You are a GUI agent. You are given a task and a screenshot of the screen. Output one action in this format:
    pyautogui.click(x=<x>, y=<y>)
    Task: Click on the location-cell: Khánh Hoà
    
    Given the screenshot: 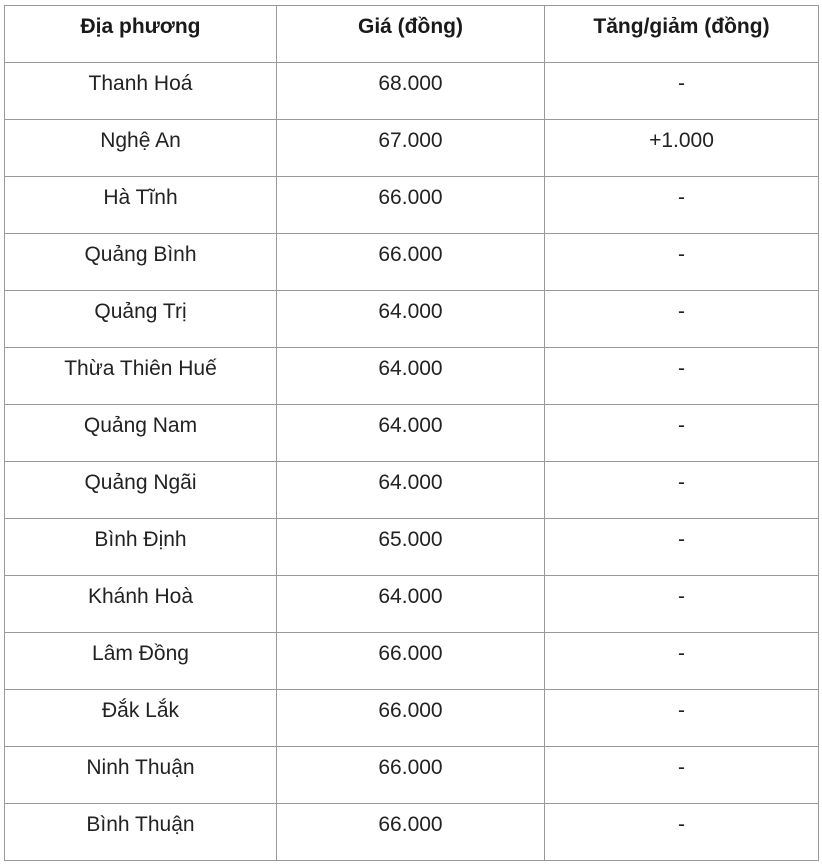 What is the action you would take?
    pyautogui.click(x=140, y=604)
    